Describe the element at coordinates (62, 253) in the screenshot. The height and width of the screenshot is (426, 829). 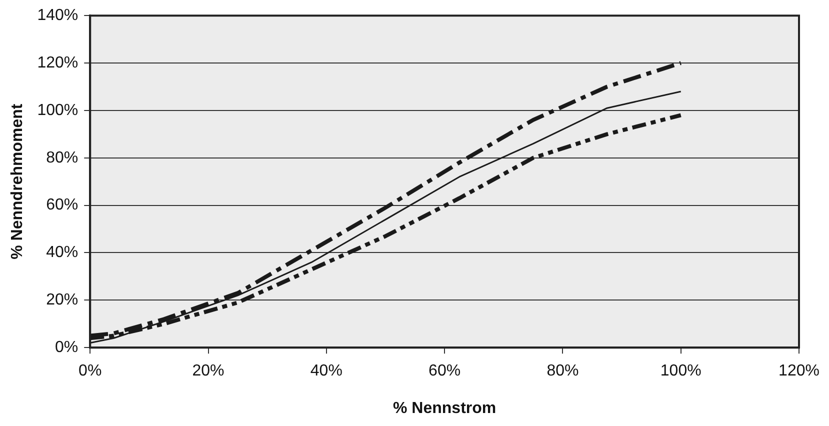
I see `y-tick-label: 40%` at that location.